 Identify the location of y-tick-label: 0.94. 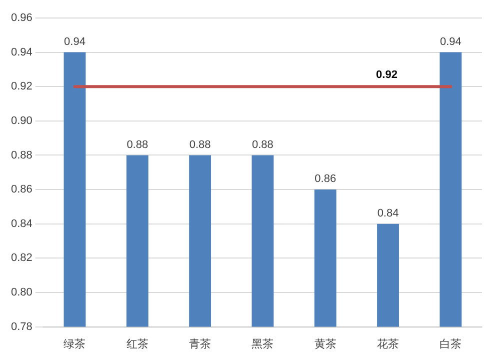
(21, 52).